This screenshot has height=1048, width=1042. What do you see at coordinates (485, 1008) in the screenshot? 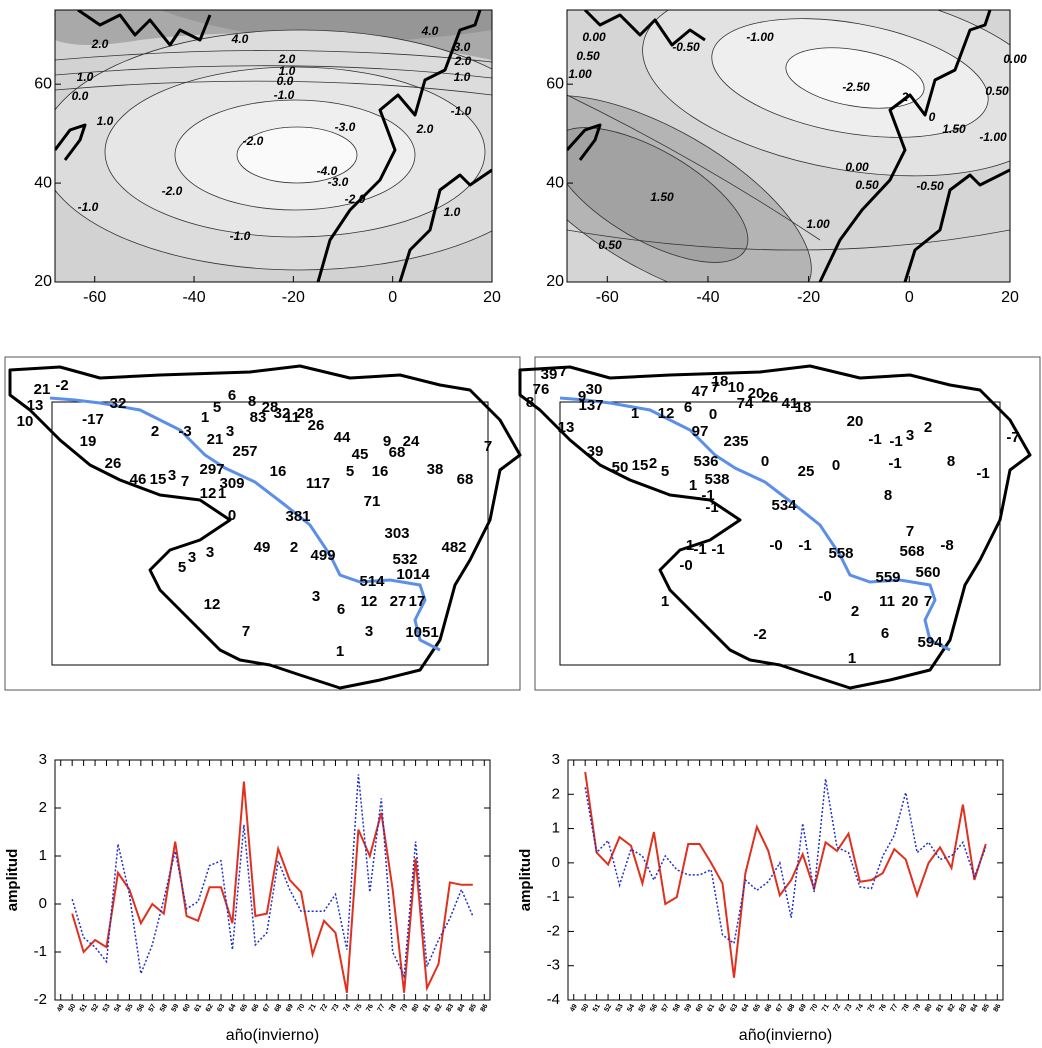
I see `x-tick-label: 86` at bounding box center [485, 1008].